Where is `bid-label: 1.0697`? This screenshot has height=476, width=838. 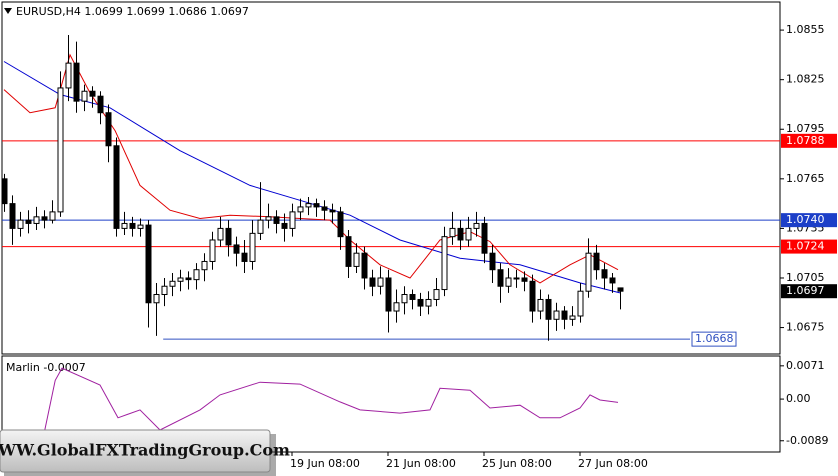 bid-label: 1.0697 is located at coordinates (805, 290).